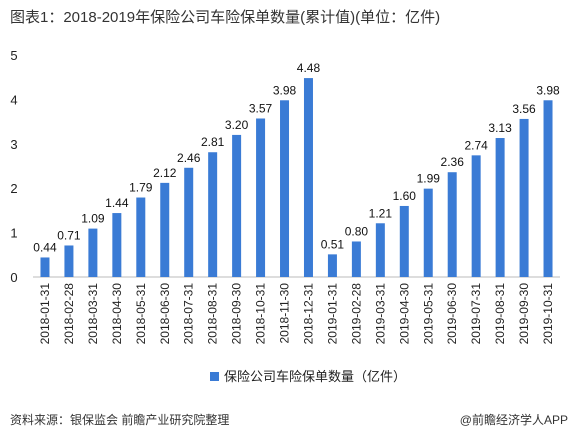  What do you see at coordinates (13, 233) in the screenshot?
I see `y-tick-label: 1` at bounding box center [13, 233].